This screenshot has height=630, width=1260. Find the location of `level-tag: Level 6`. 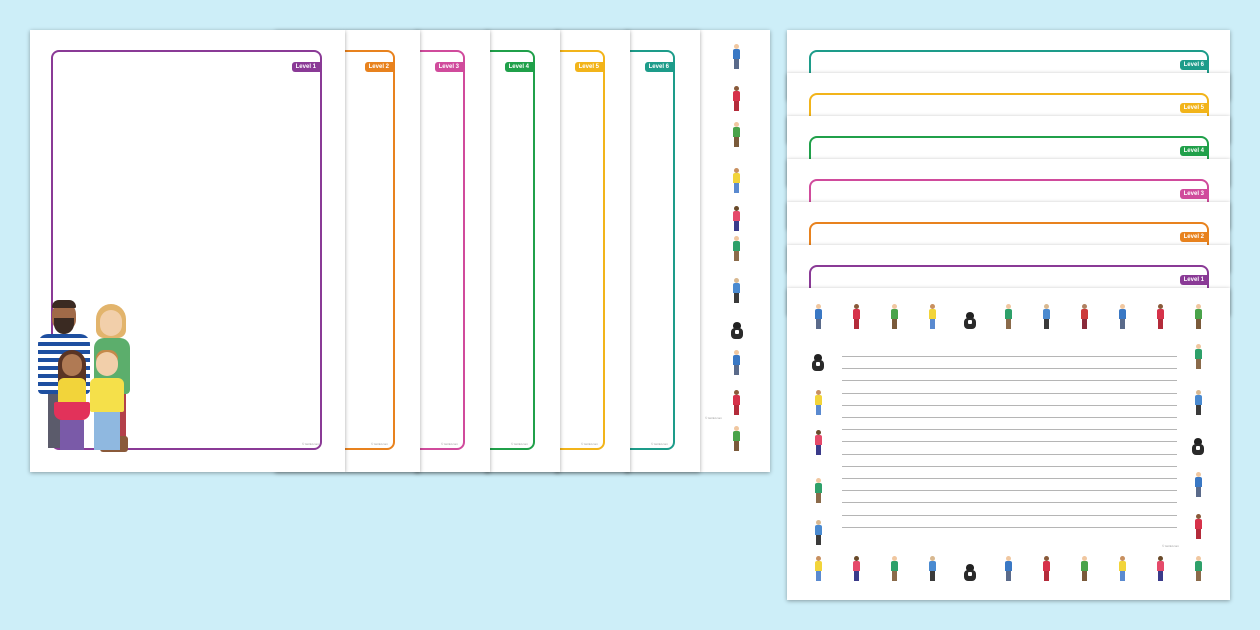

level-tag: Level 6 is located at coordinates (1193, 65).